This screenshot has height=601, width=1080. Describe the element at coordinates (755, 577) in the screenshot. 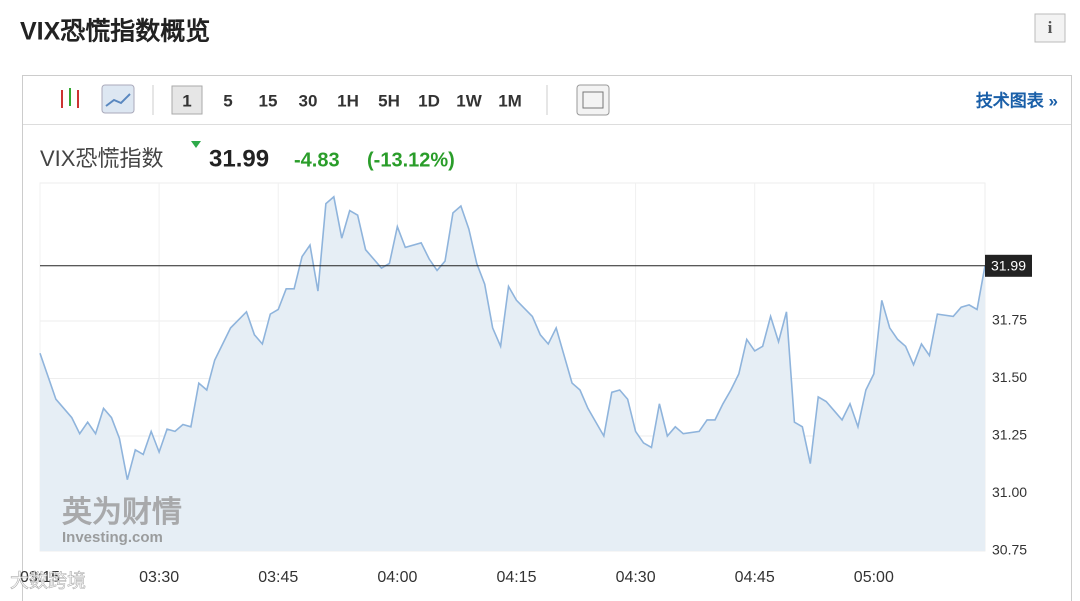

I see `x-tick-label: 04:45` at that location.